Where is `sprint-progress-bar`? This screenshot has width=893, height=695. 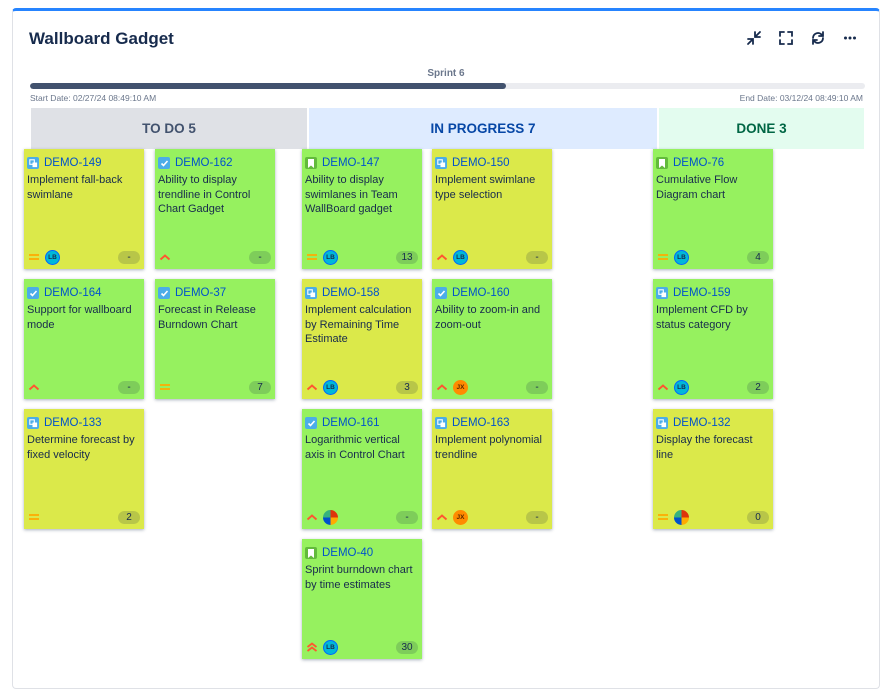
sprint-progress-bar is located at coordinates (447, 86).